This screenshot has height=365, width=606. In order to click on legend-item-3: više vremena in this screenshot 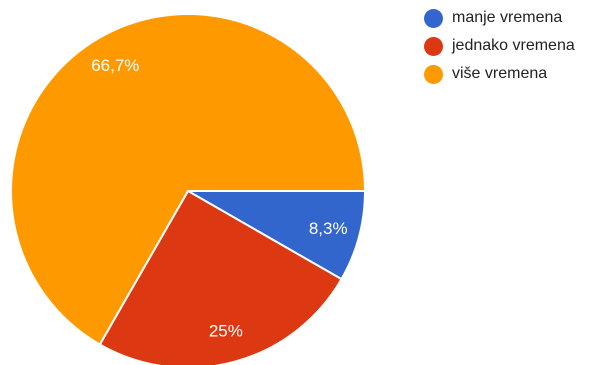, I will do `click(499, 74)`.